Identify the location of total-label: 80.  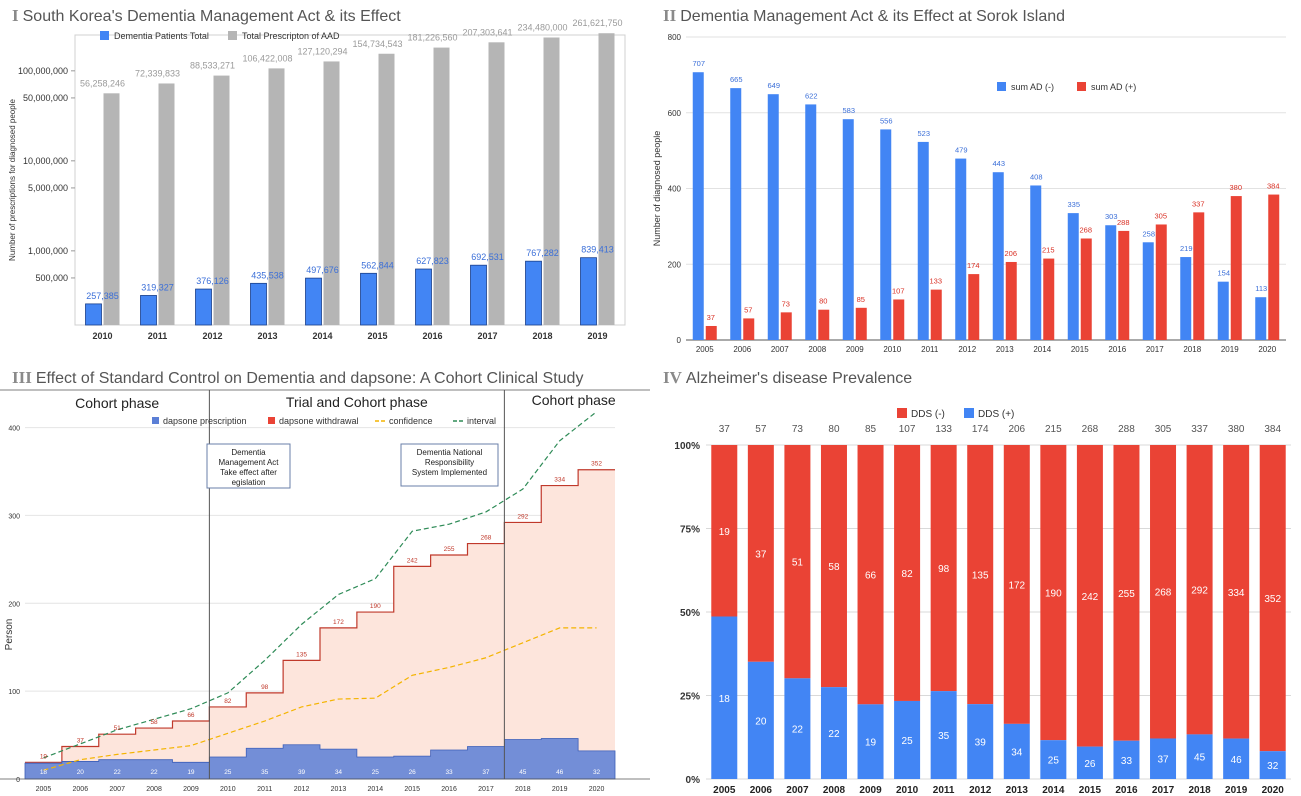
(834, 429).